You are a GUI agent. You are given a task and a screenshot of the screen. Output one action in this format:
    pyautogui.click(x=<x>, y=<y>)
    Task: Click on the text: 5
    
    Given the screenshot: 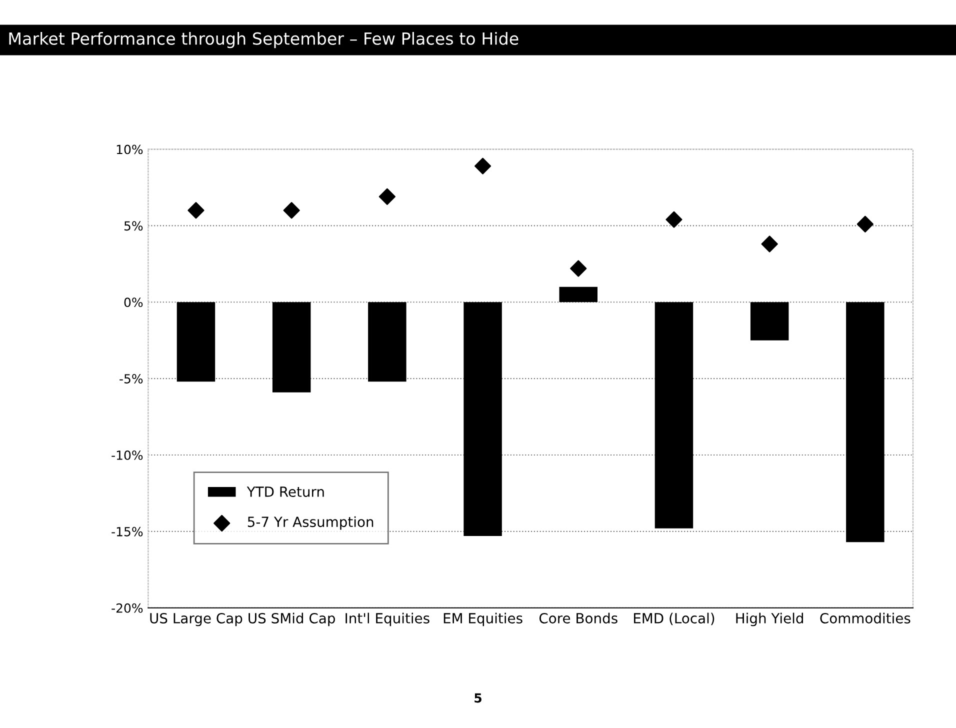 What is the action you would take?
    pyautogui.click(x=478, y=698)
    